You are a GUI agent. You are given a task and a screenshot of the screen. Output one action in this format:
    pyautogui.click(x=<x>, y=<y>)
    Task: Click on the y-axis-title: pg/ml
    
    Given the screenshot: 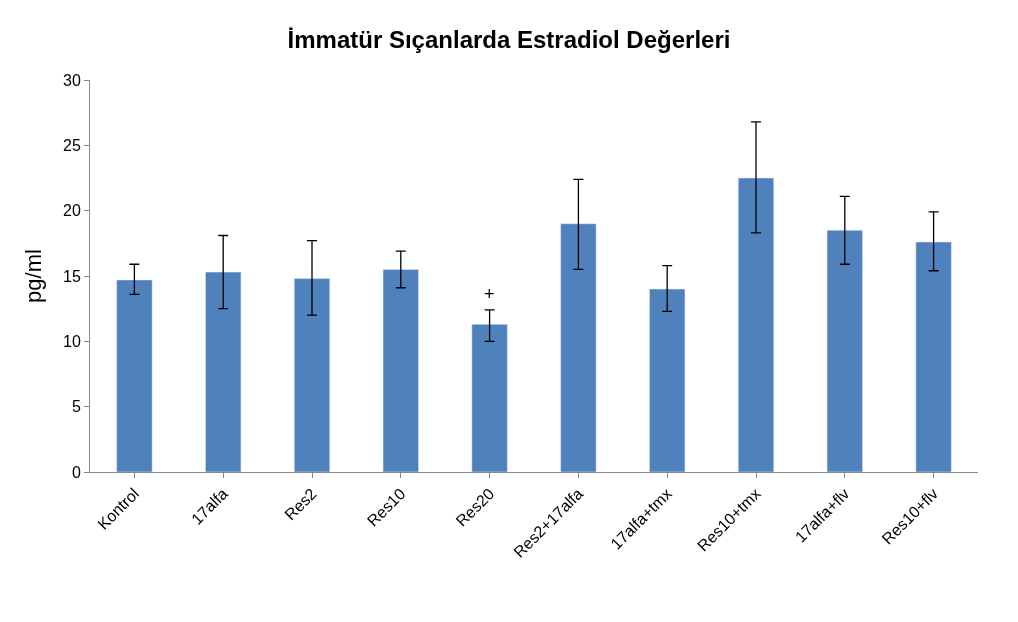 What is the action you would take?
    pyautogui.click(x=33, y=276)
    